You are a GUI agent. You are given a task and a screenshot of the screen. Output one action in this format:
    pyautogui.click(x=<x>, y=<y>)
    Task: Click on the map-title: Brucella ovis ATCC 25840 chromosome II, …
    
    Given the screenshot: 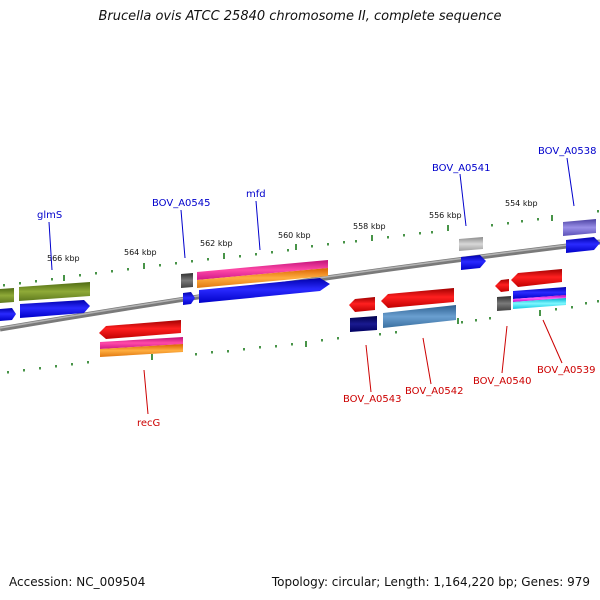 What is the action you would take?
    pyautogui.click(x=300, y=16)
    